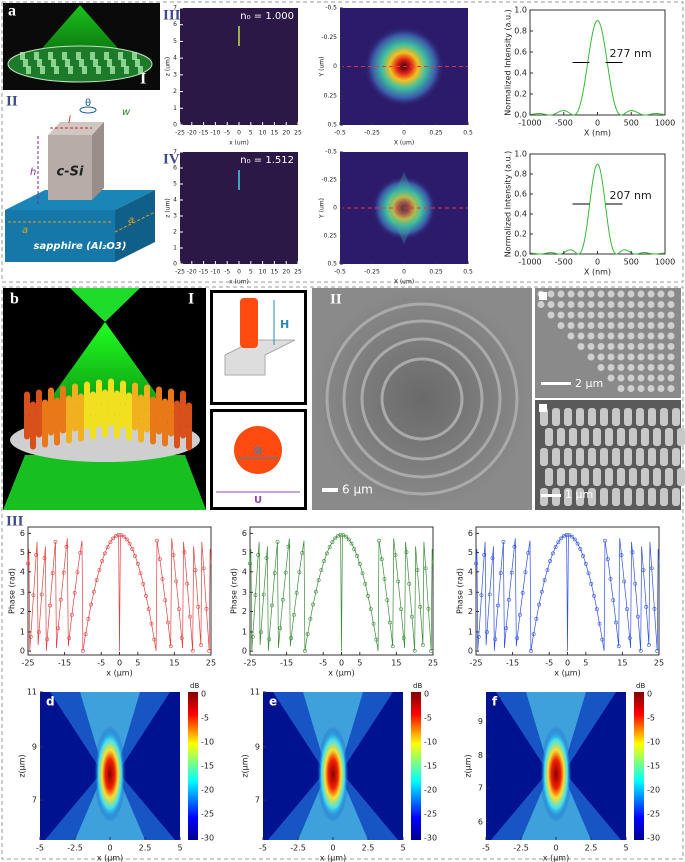 This screenshot has height=862, width=685. Describe the element at coordinates (14, 299) in the screenshot. I see `panel-label: b` at that location.